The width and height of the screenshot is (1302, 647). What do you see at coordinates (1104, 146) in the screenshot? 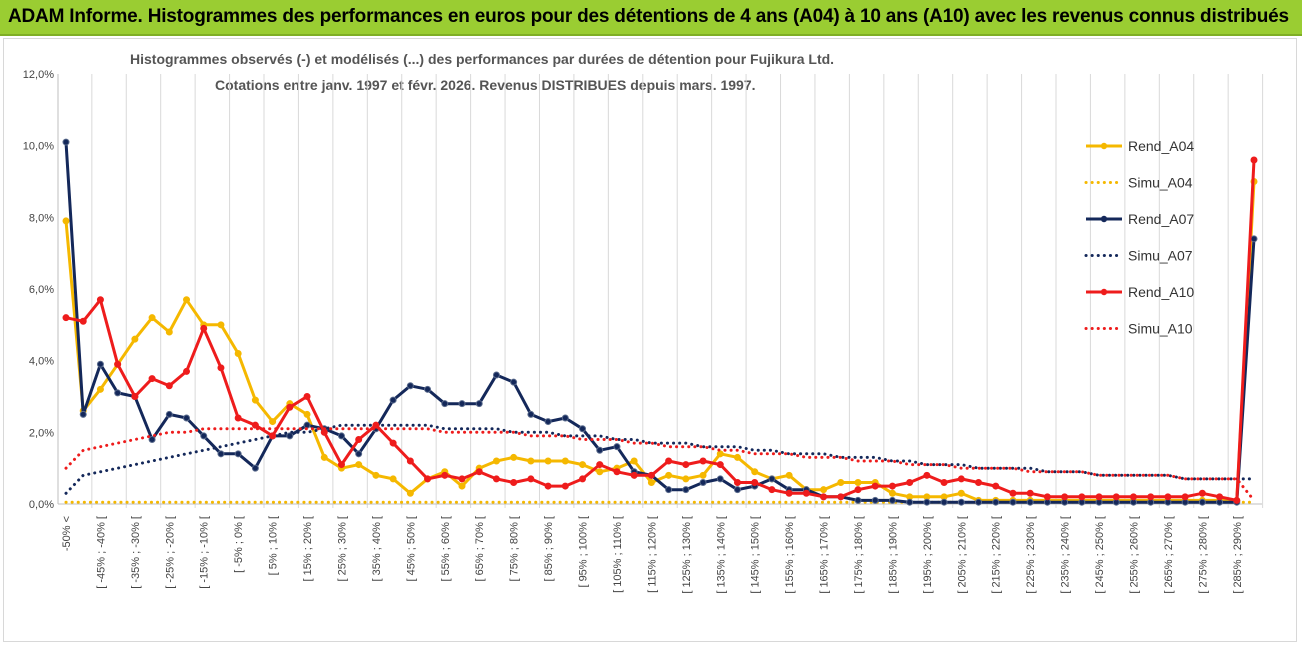
I see `legend-marker-rend-a04` at bounding box center [1104, 146].